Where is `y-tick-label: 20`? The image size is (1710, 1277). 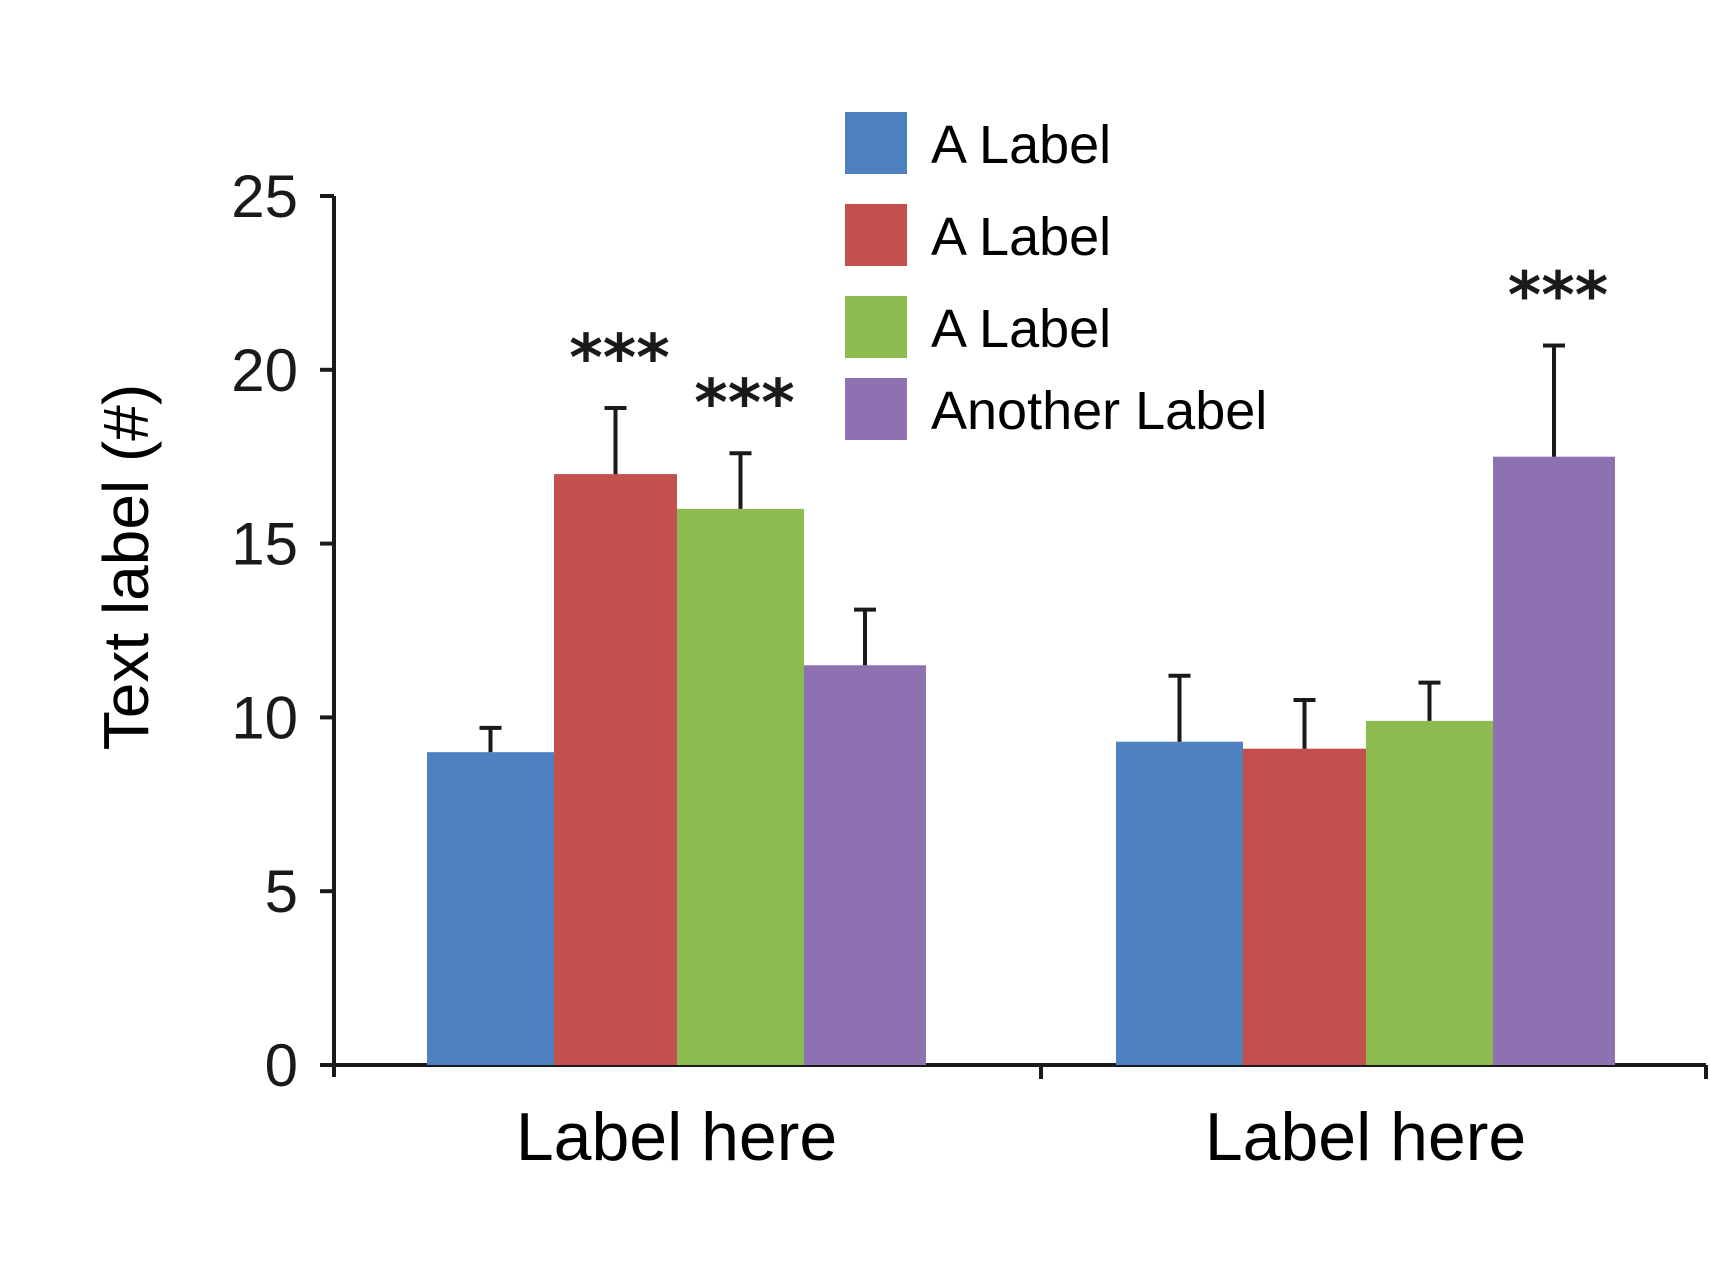
y-tick-label: 20 is located at coordinates (264, 370).